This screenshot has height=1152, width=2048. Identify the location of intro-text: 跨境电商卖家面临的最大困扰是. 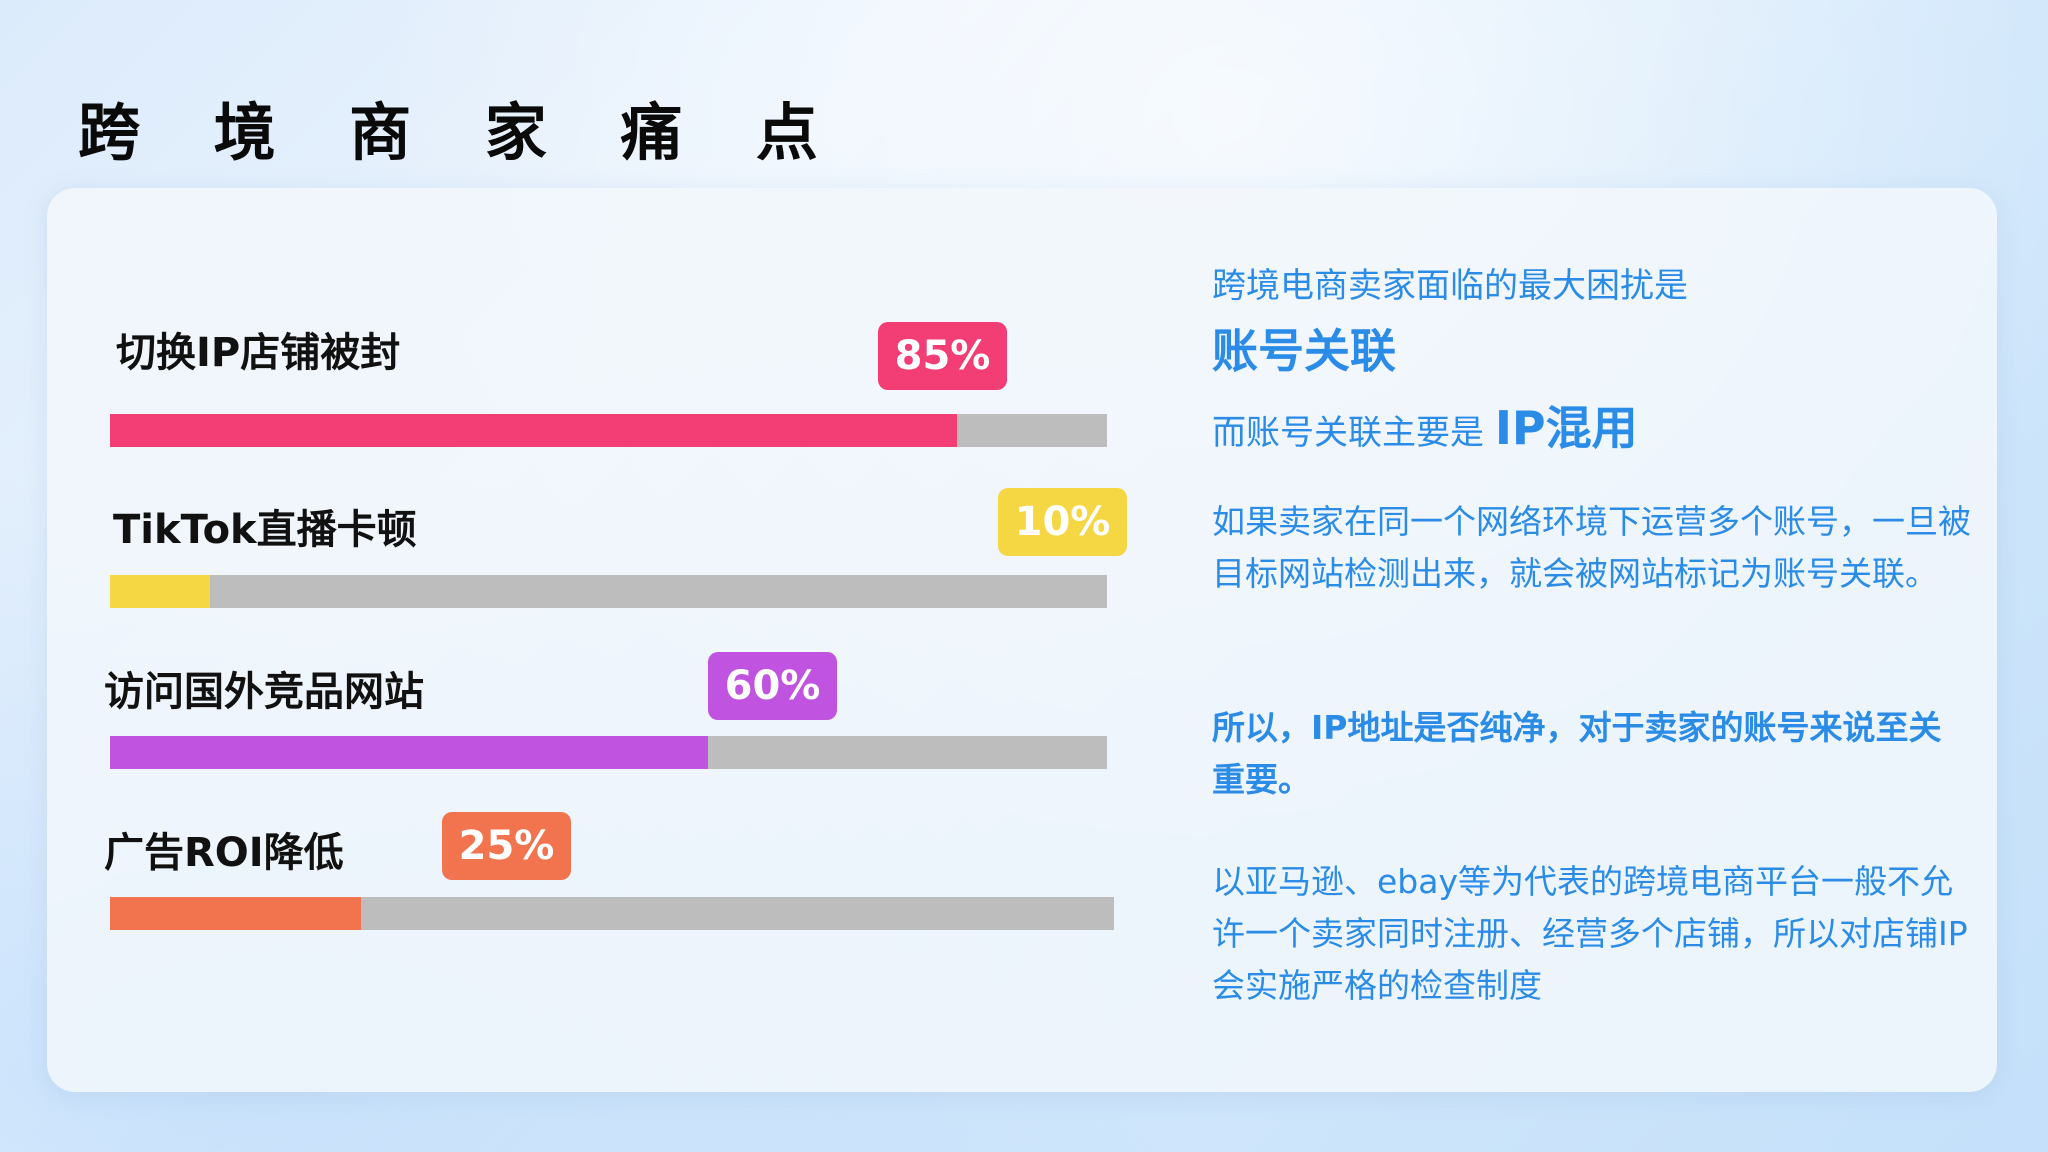
(1450, 286).